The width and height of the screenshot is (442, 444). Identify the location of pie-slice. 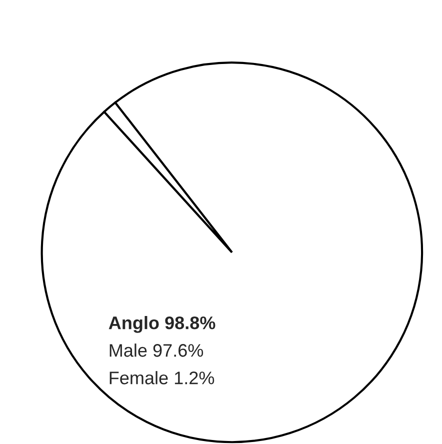
(168, 178).